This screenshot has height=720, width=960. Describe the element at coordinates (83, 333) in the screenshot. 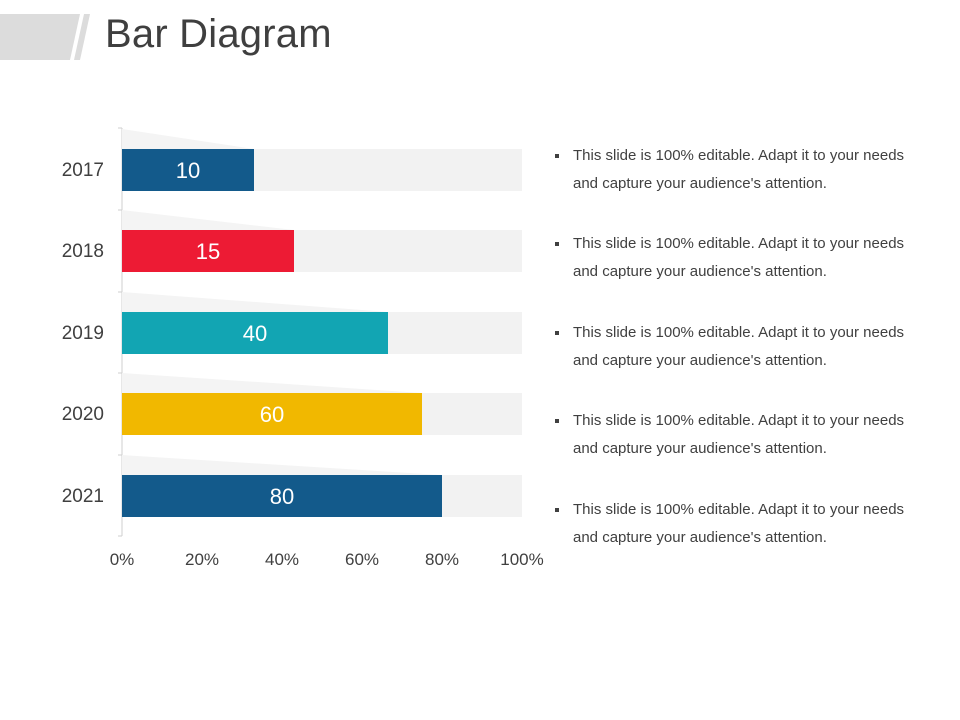

I see `category-label-2019: 2019` at that location.